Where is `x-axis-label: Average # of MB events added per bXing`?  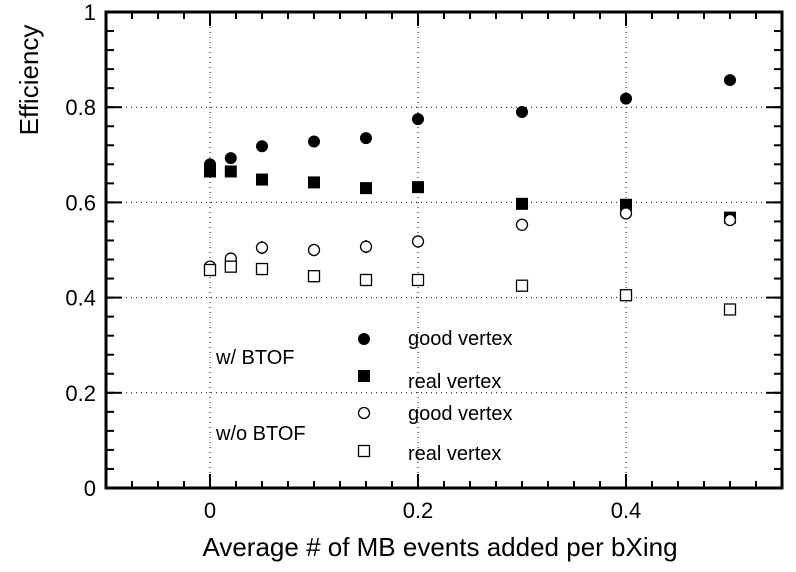
x-axis-label: Average # of MB events added per bXing is located at coordinates (439, 547).